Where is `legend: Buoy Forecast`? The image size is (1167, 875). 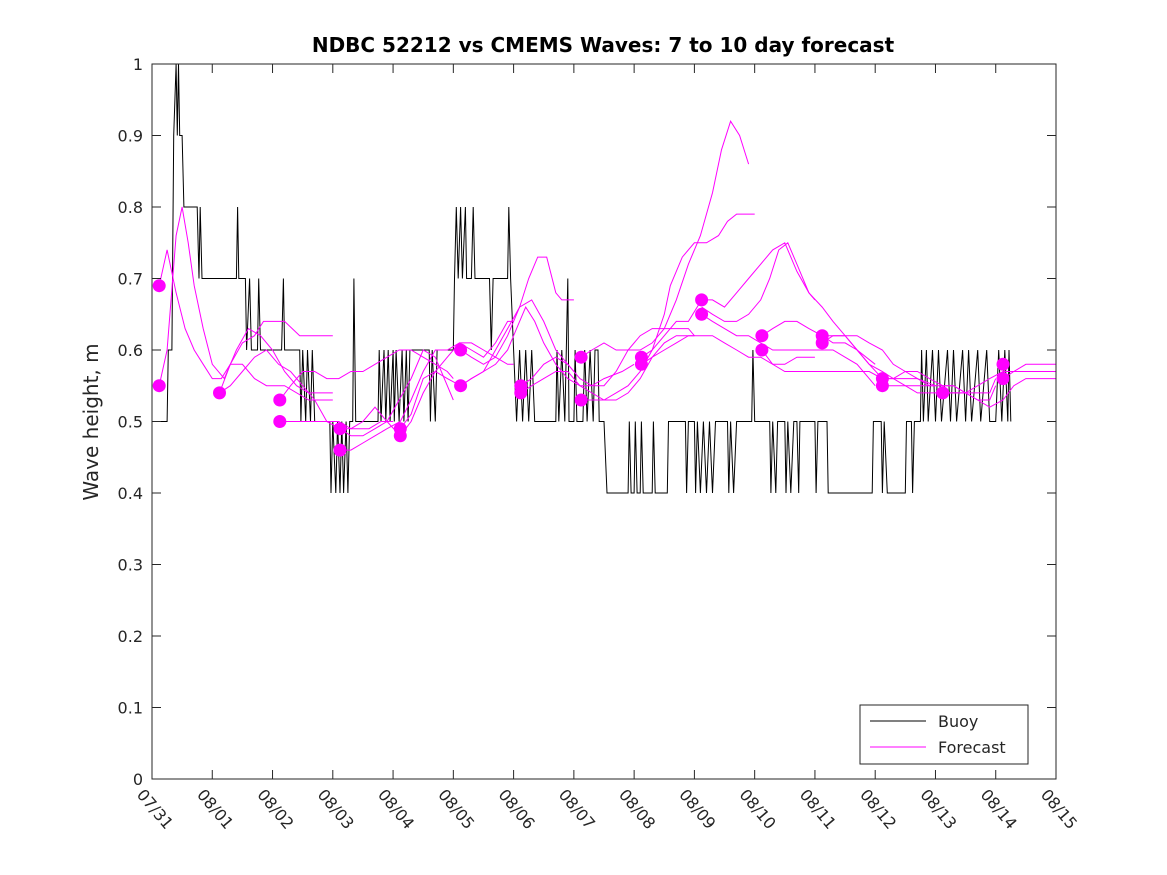 legend: Buoy Forecast is located at coordinates (944, 734).